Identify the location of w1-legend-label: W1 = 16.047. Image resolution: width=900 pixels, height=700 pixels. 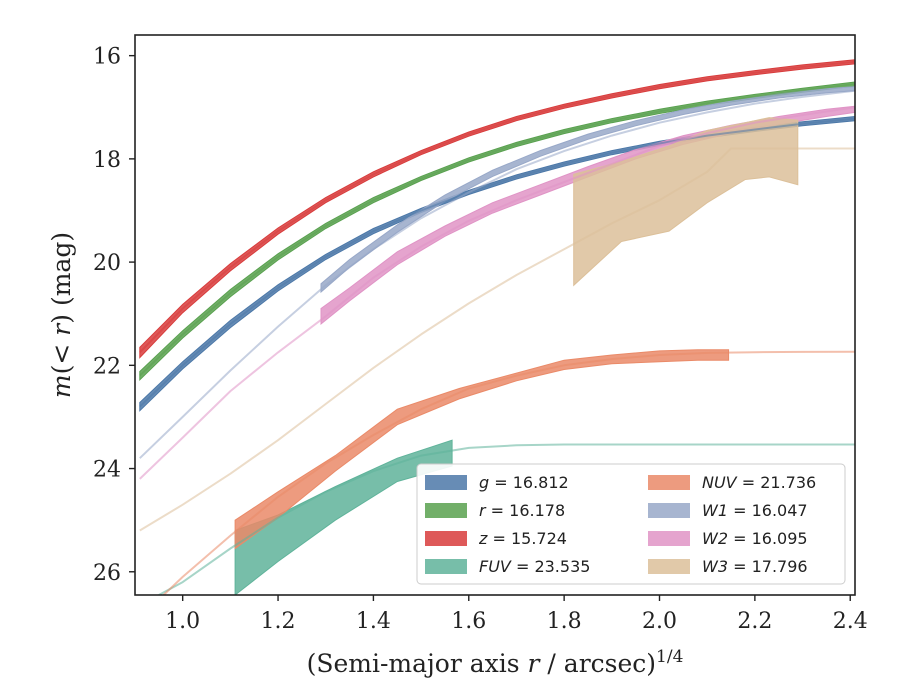
(755, 510).